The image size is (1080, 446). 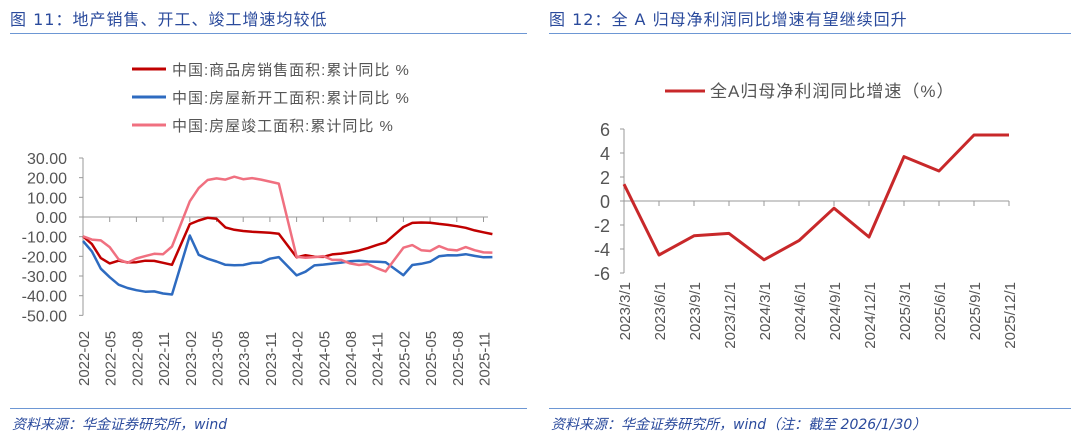 I want to click on right-title-divider, so click(x=810, y=33).